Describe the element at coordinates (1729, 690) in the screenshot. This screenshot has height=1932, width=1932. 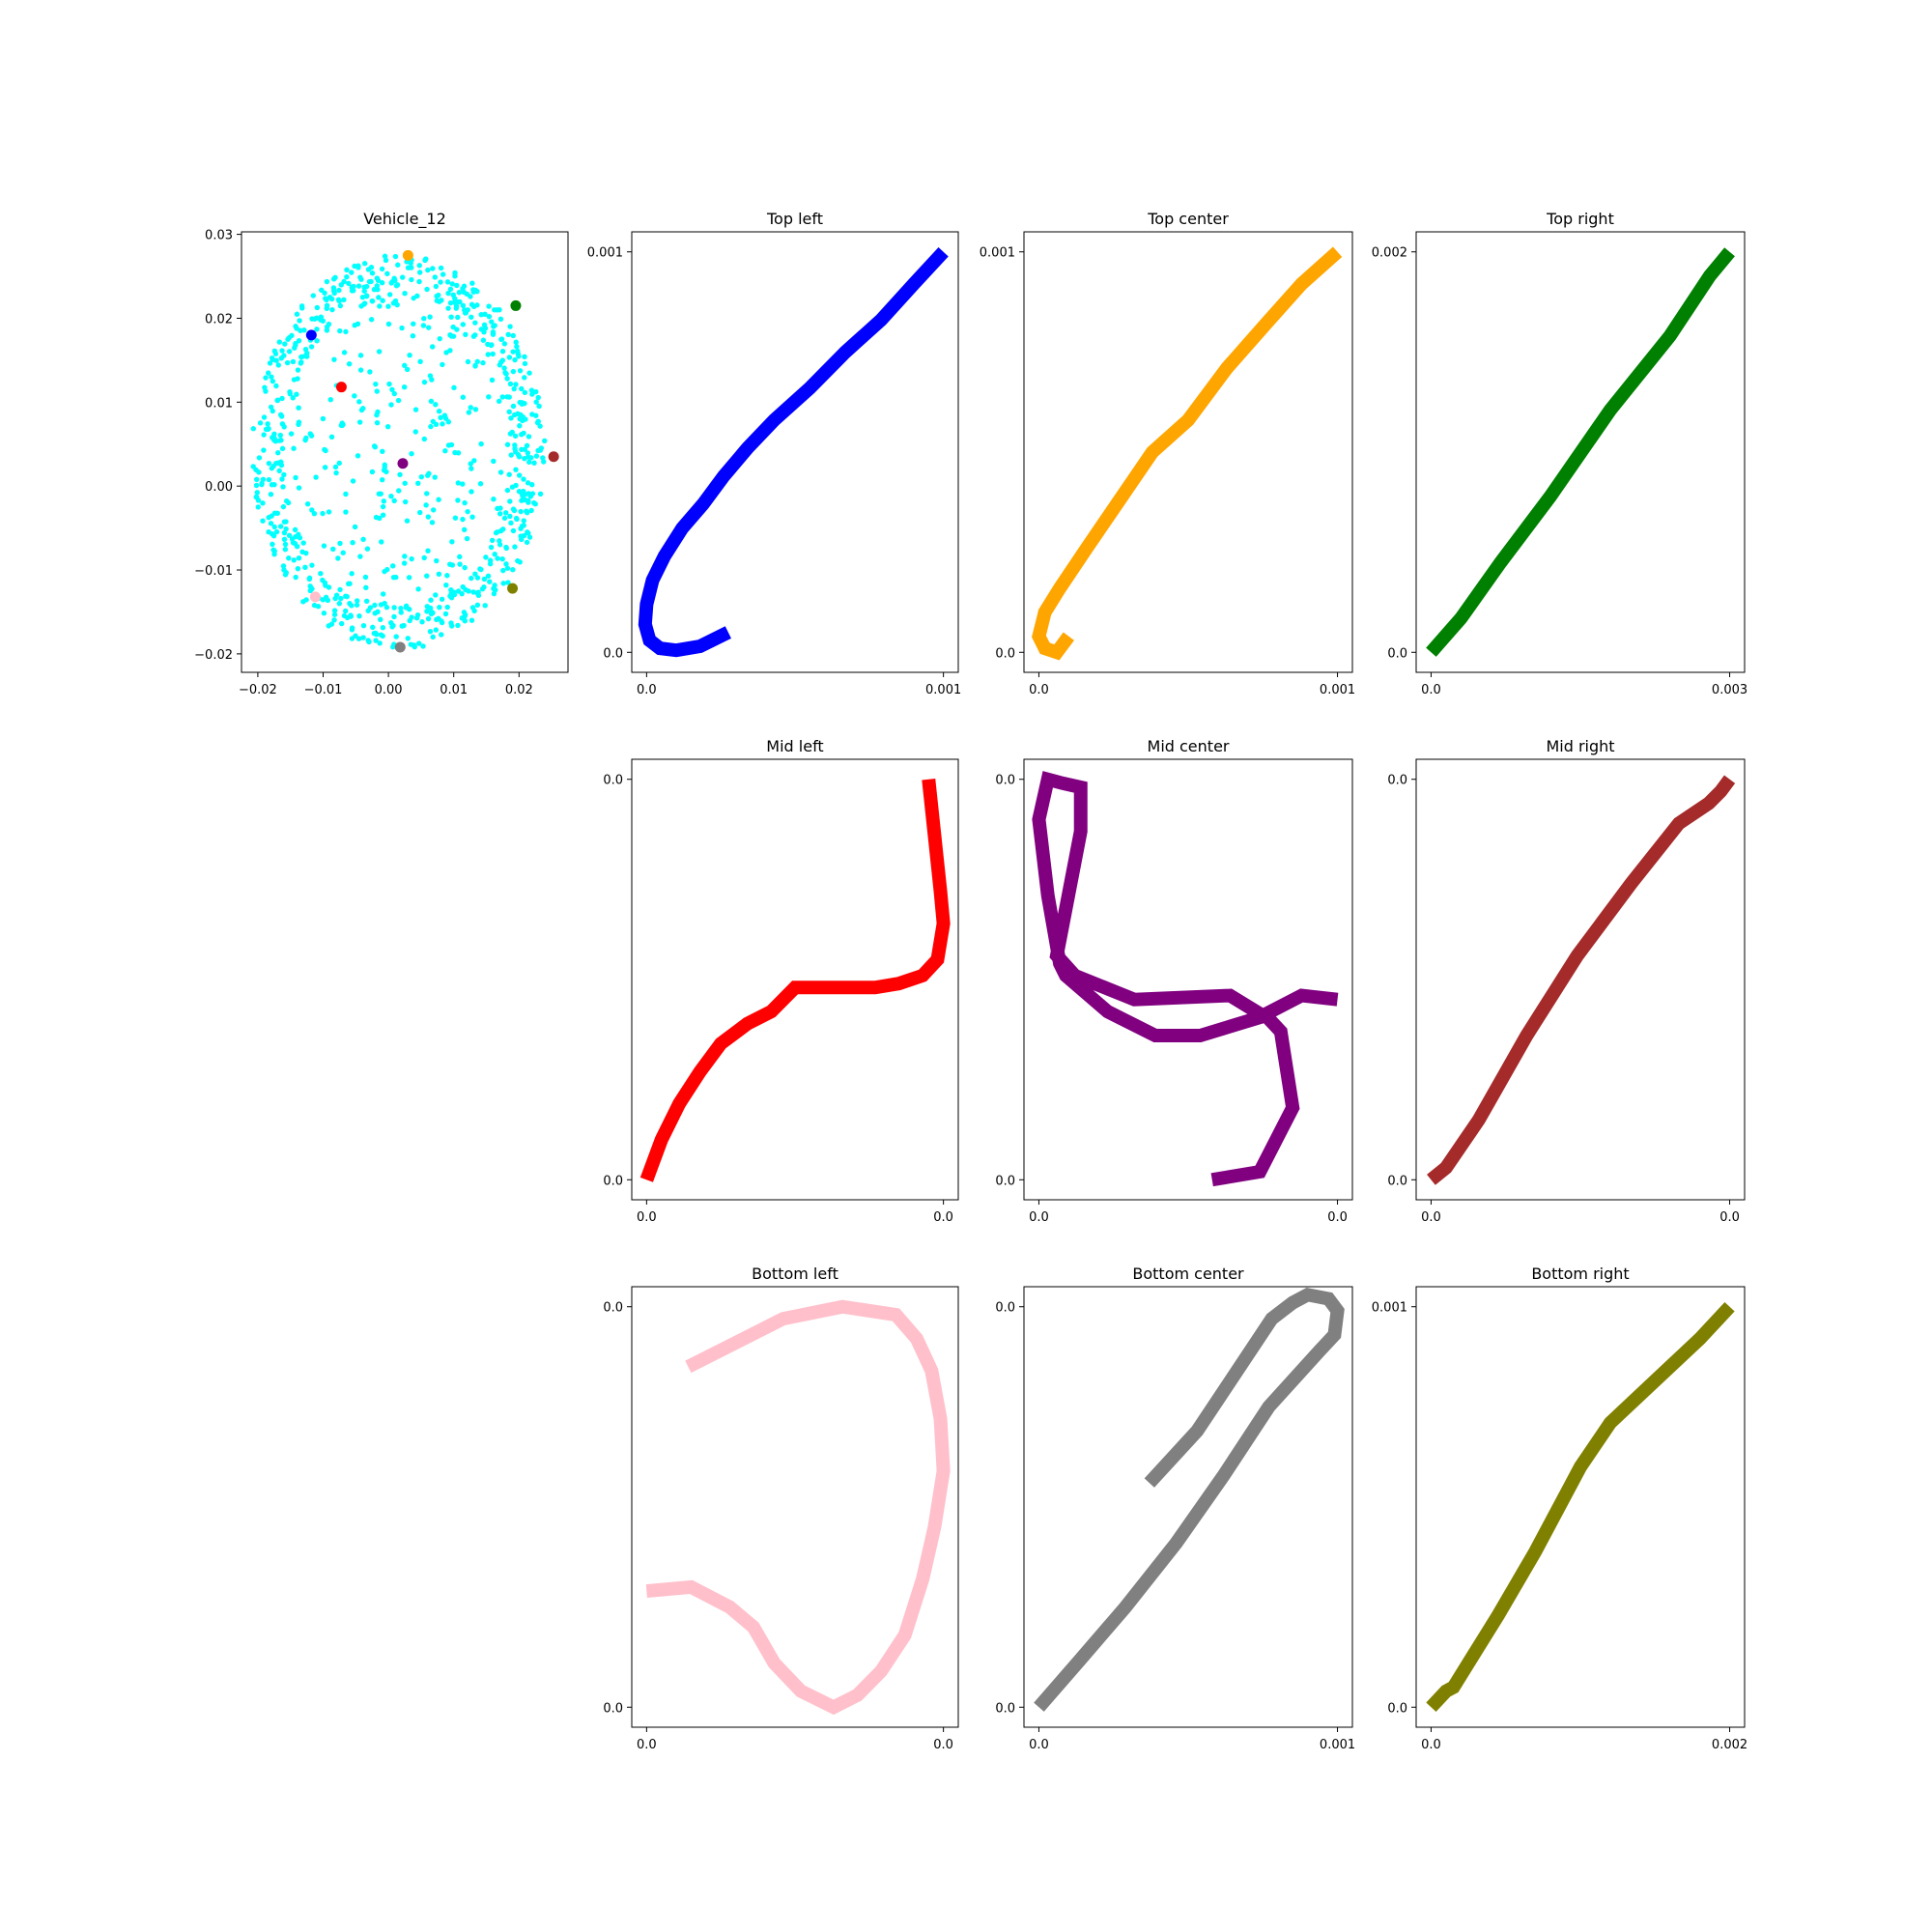
I see `x-tick-label: 0.003` at that location.